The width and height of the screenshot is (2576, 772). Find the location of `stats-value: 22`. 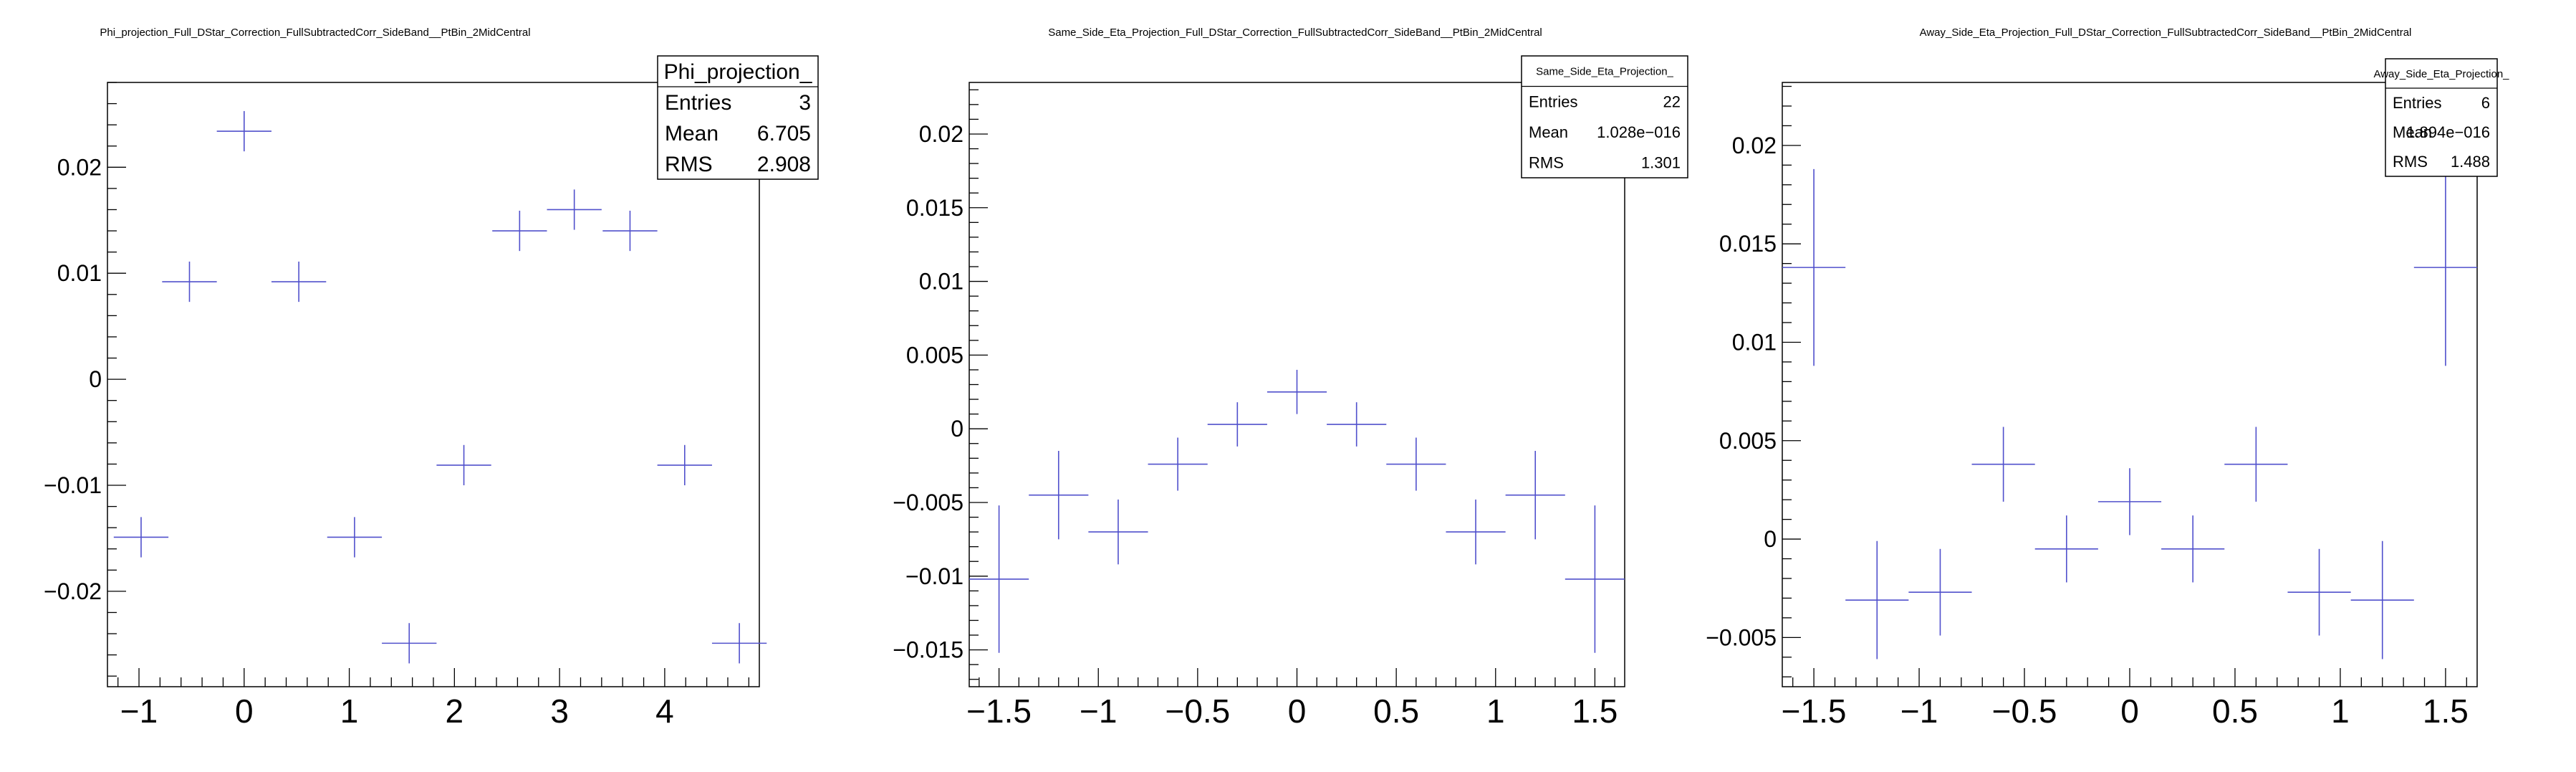

stats-value: 22 is located at coordinates (1672, 101).